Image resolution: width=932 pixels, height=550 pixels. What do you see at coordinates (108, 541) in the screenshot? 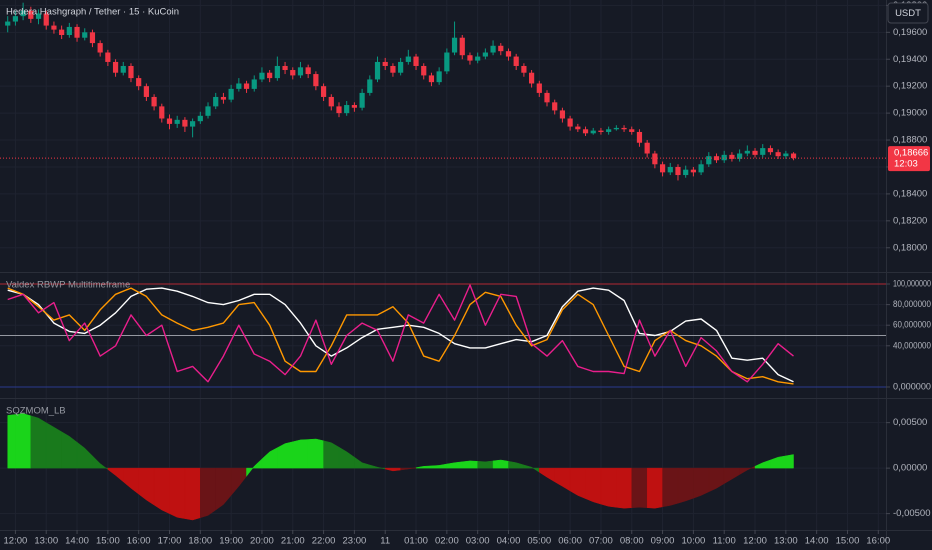
I see `x-tick-label: 15:00` at bounding box center [108, 541].